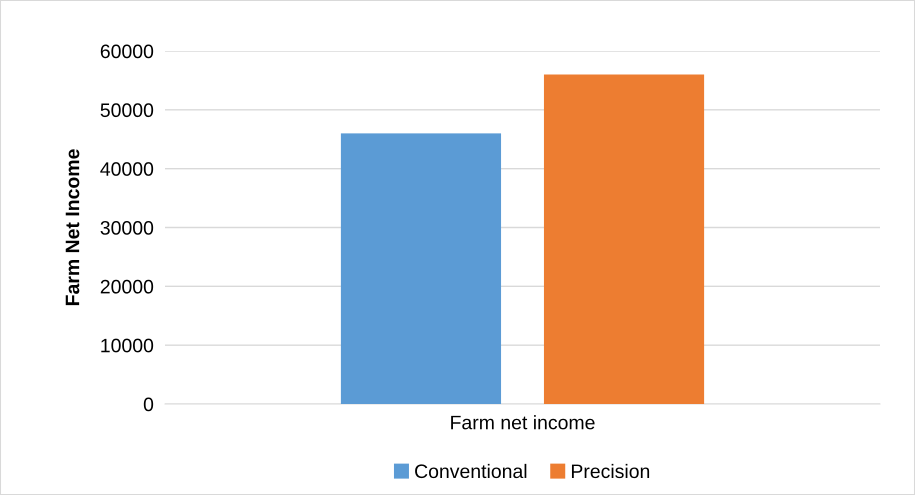 This screenshot has height=495, width=915. Describe the element at coordinates (611, 471) in the screenshot. I see `legend-label: Precision` at that location.